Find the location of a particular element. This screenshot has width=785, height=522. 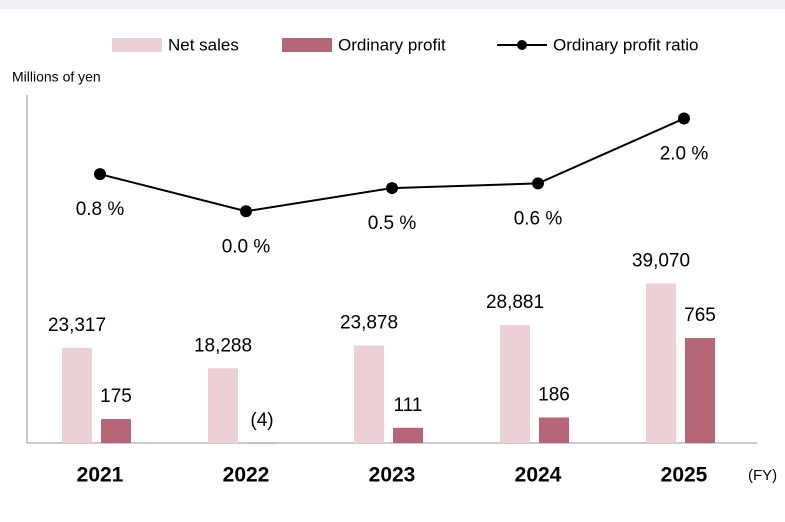

x-tick-label: 2021 is located at coordinates (100, 475).